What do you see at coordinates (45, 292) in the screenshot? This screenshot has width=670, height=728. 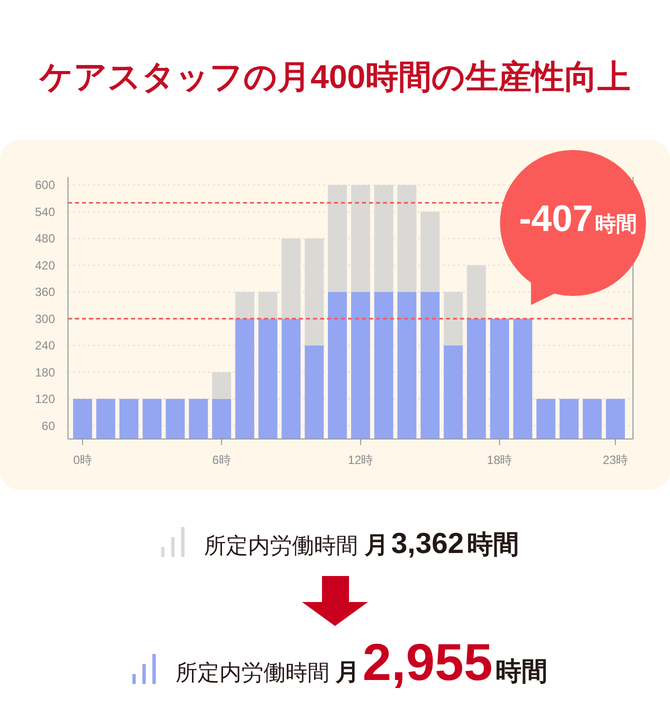 I see `y-tick-label: 360` at bounding box center [45, 292].